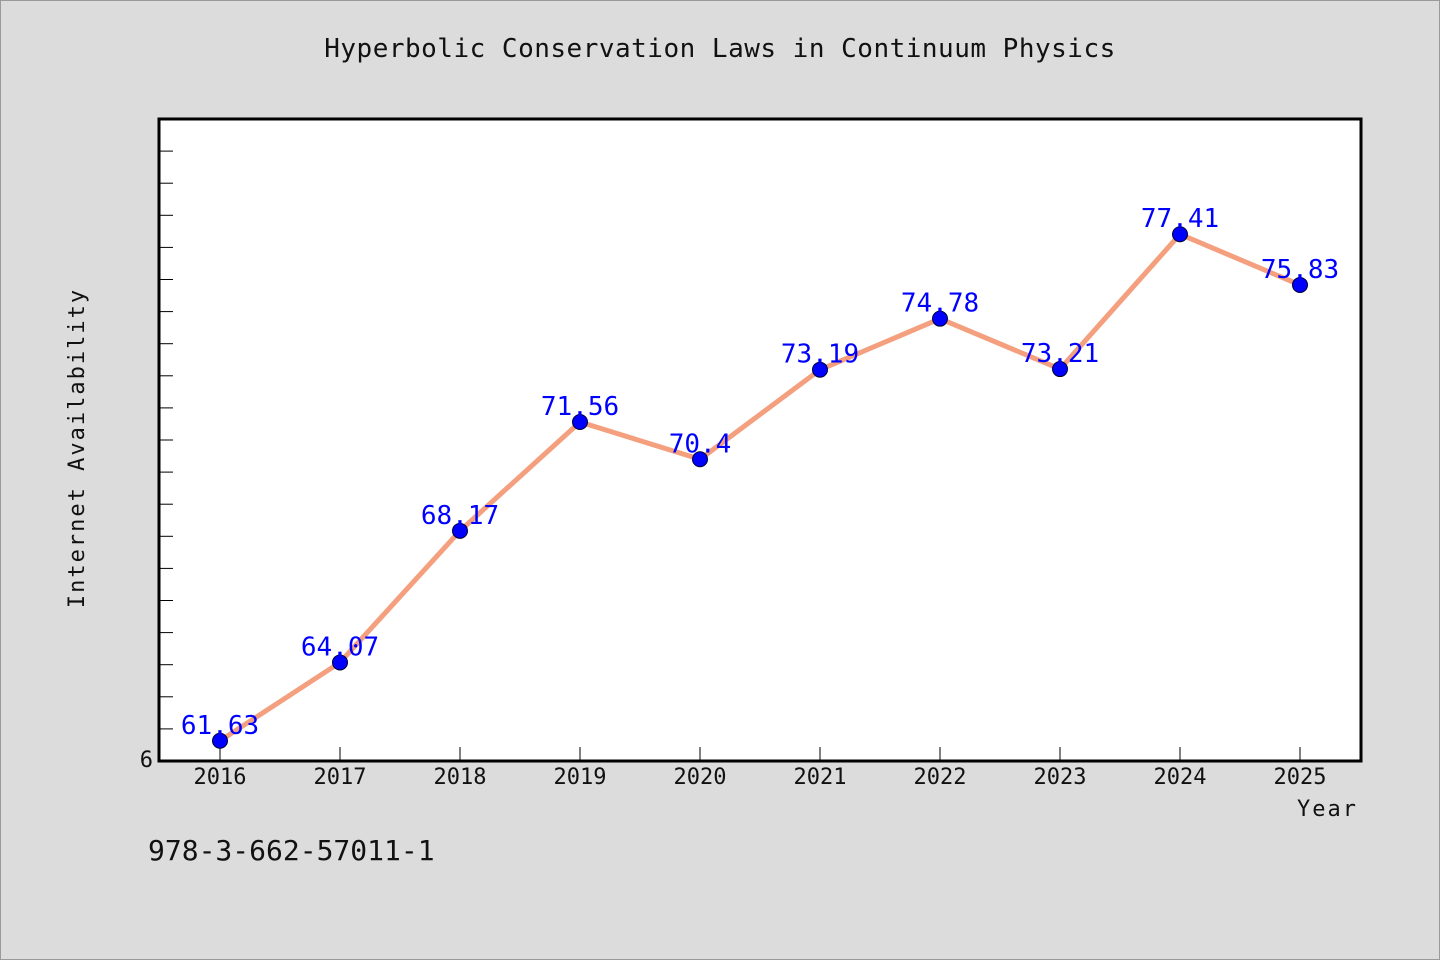 This screenshot has width=1440, height=960. Describe the element at coordinates (340, 777) in the screenshot. I see `x-tick-label: 2017` at that location.